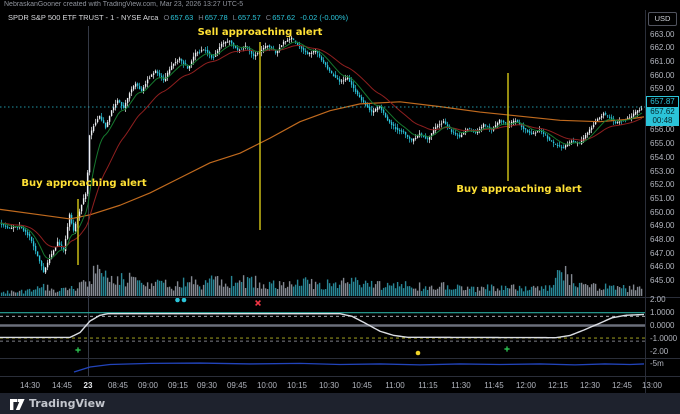 The image size is (680, 414). I want to click on price-axis-label: 661.00, so click(662, 61).